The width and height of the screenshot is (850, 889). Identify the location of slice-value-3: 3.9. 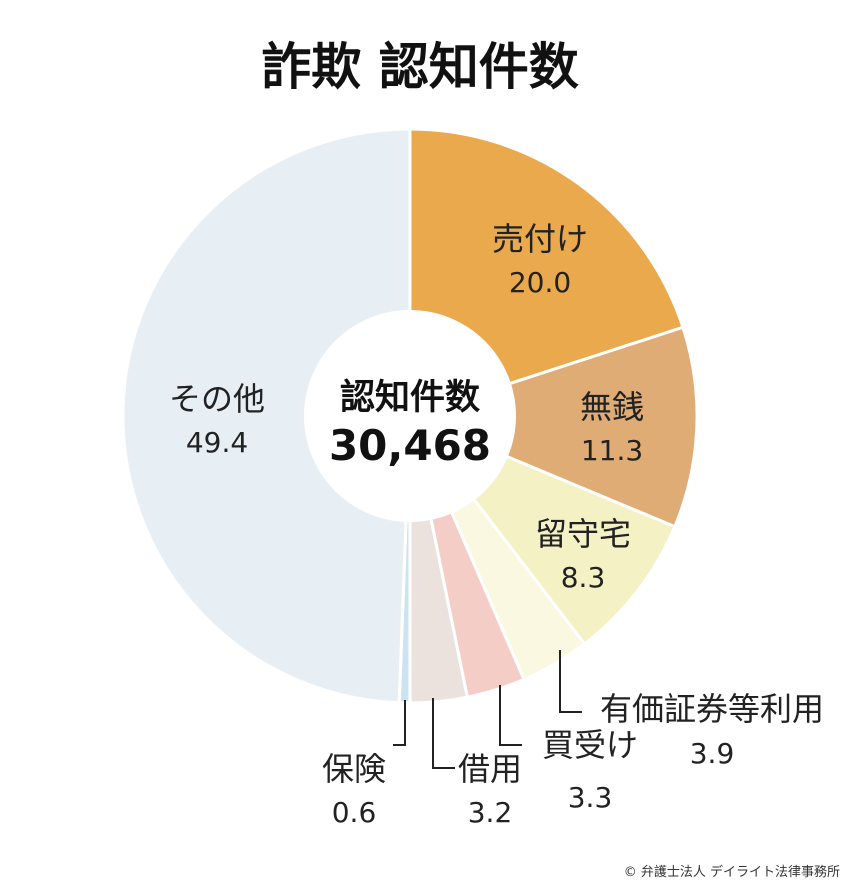
(712, 753).